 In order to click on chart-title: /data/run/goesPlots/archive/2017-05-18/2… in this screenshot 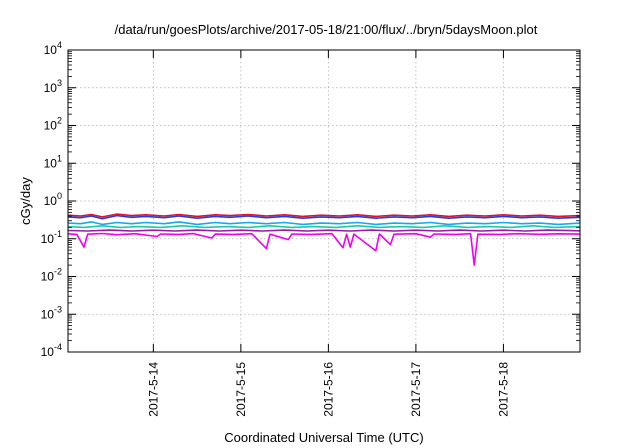, I will do `click(326, 29)`.